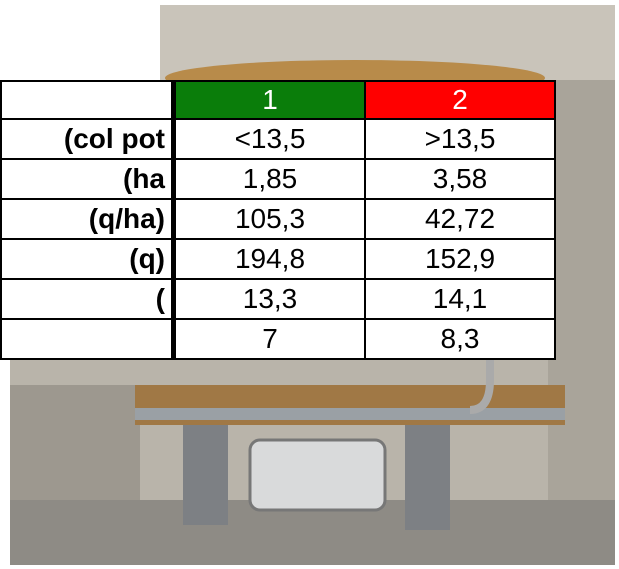 This screenshot has width=619, height=569. I want to click on row-label: (q/ha), so click(88, 219).